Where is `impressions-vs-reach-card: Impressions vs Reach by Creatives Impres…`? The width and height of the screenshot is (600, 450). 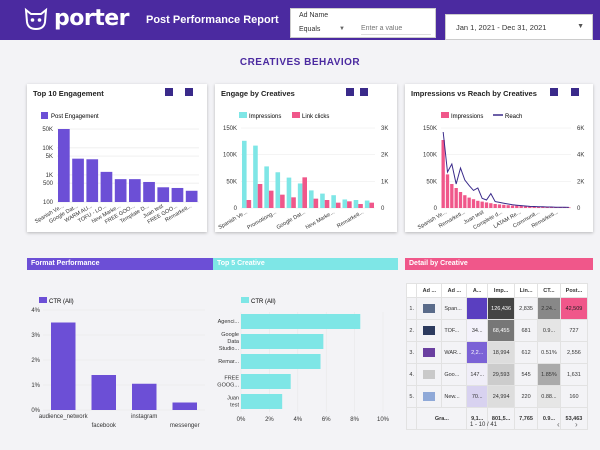
impressions-vs-reach-card: Impressions vs Reach by Creatives Impres… is located at coordinates (499, 158).